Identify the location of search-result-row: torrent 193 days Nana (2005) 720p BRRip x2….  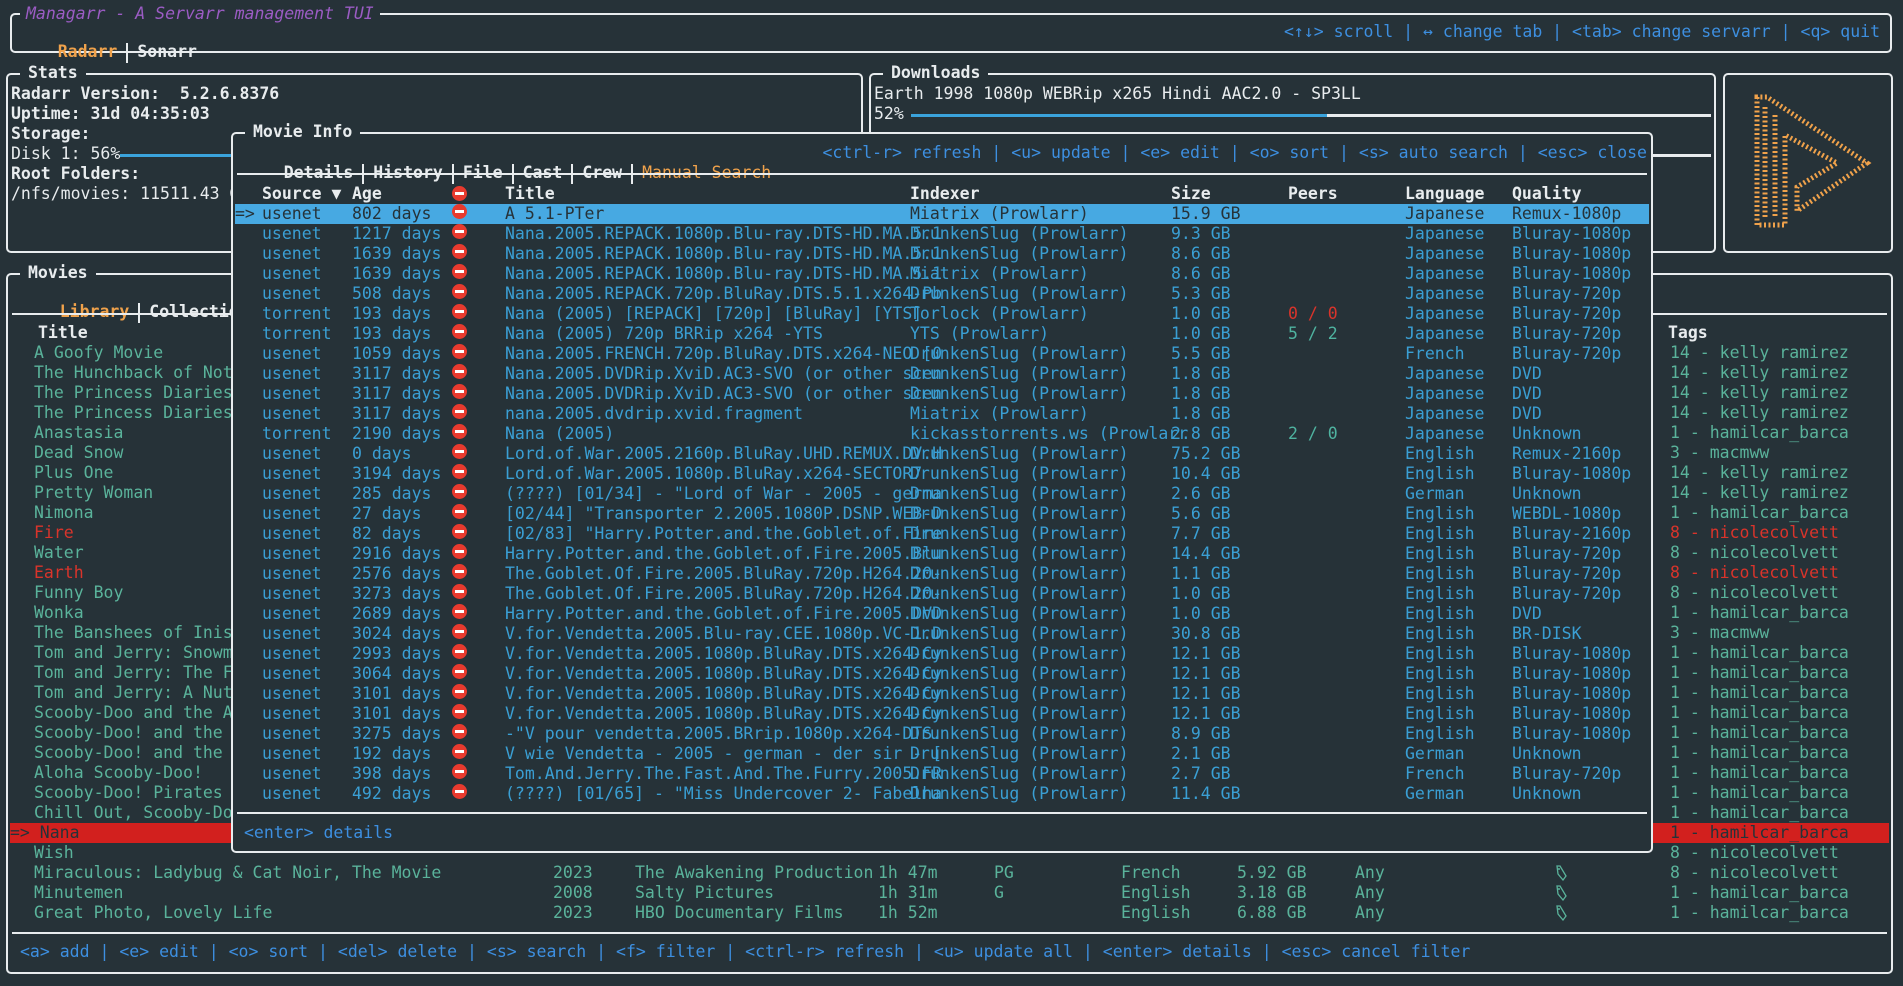
(942, 334).